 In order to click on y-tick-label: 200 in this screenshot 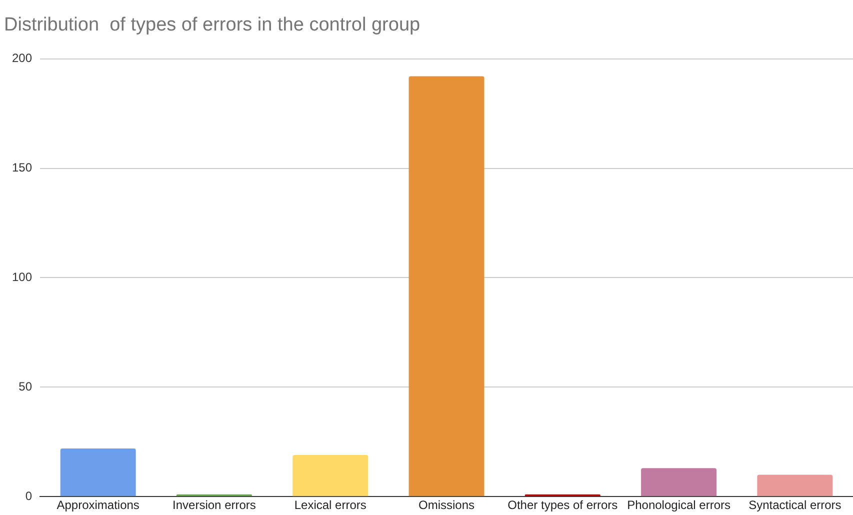, I will do `click(22, 58)`.